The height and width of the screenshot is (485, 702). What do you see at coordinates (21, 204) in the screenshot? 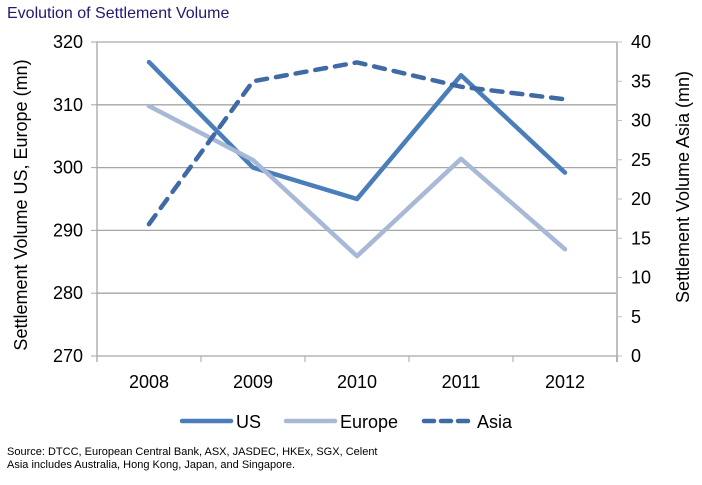
I see `y-axis-title: Settlement Volume US, Europe (mn)` at bounding box center [21, 204].